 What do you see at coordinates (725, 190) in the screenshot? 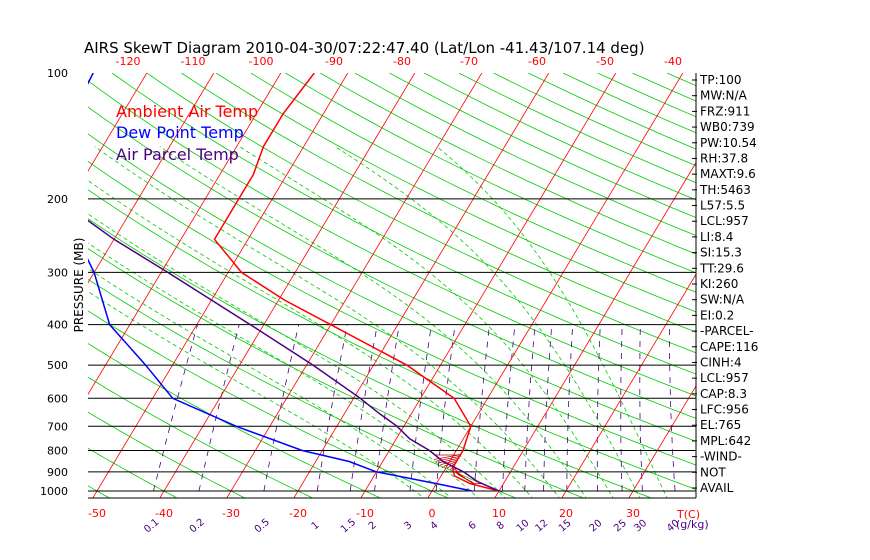
I see `index-label: TH:5463` at bounding box center [725, 190].